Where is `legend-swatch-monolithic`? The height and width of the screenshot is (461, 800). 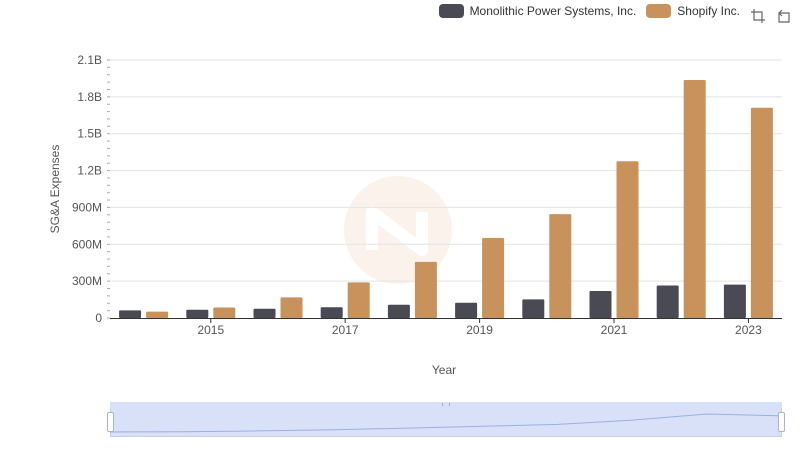 legend-swatch-monolithic is located at coordinates (451, 11).